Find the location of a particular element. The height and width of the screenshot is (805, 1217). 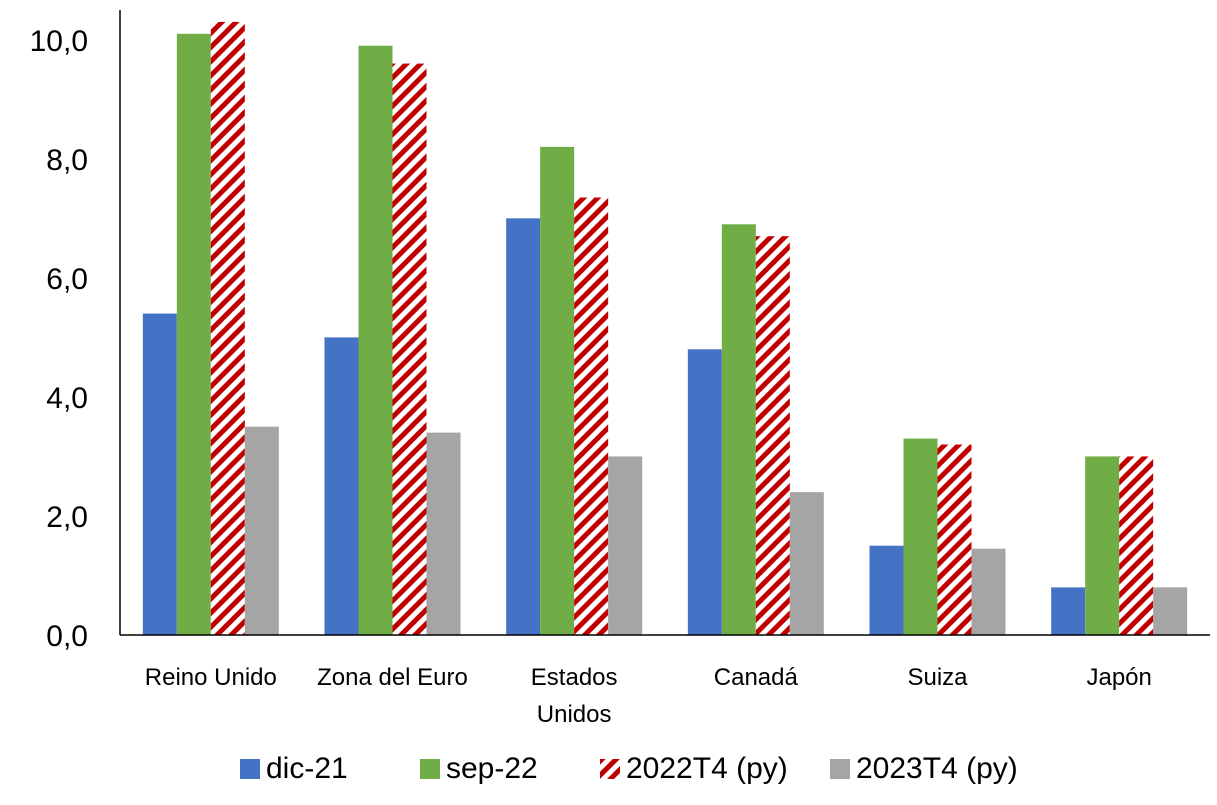

y-tick-label: 4,0 is located at coordinates (67, 398).